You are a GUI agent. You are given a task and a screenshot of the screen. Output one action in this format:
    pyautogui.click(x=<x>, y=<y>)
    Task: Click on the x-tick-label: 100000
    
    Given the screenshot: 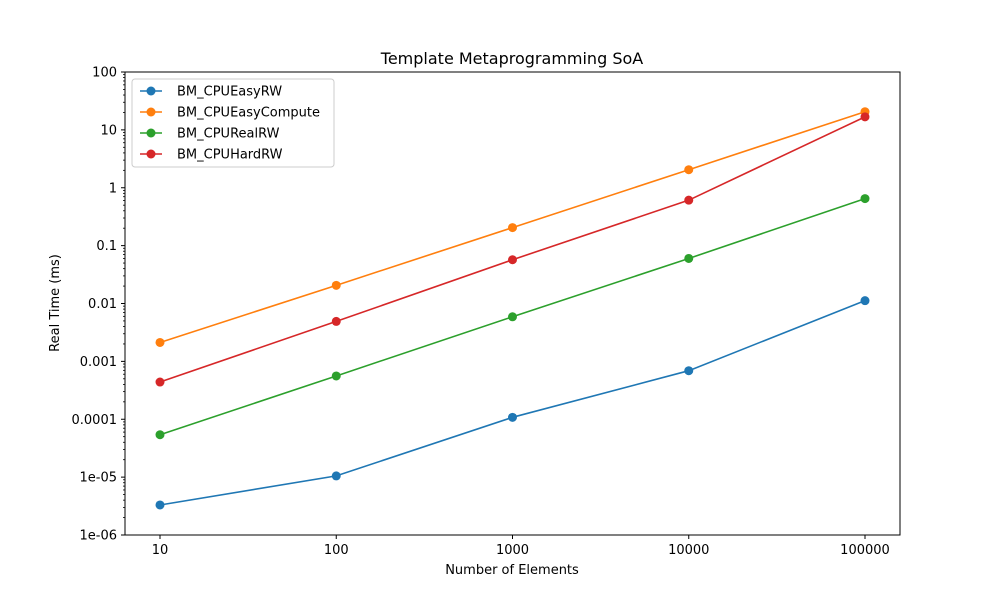 What is the action you would take?
    pyautogui.click(x=865, y=550)
    